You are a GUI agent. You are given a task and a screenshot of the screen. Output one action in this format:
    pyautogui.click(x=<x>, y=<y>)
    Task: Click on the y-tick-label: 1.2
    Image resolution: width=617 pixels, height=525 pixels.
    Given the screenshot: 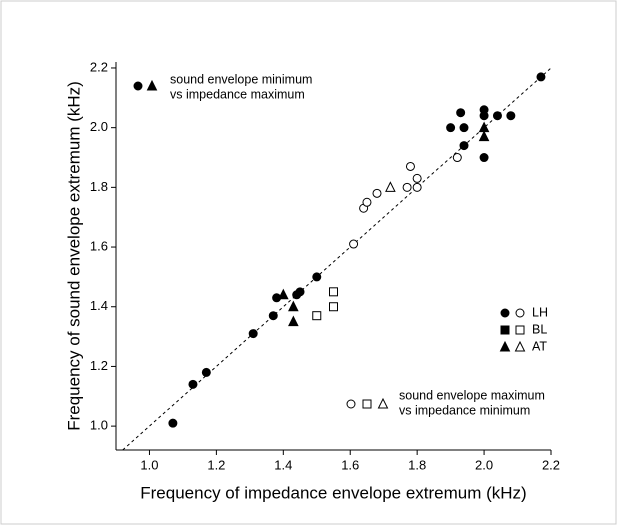 What is the action you would take?
    pyautogui.click(x=99, y=365)
    